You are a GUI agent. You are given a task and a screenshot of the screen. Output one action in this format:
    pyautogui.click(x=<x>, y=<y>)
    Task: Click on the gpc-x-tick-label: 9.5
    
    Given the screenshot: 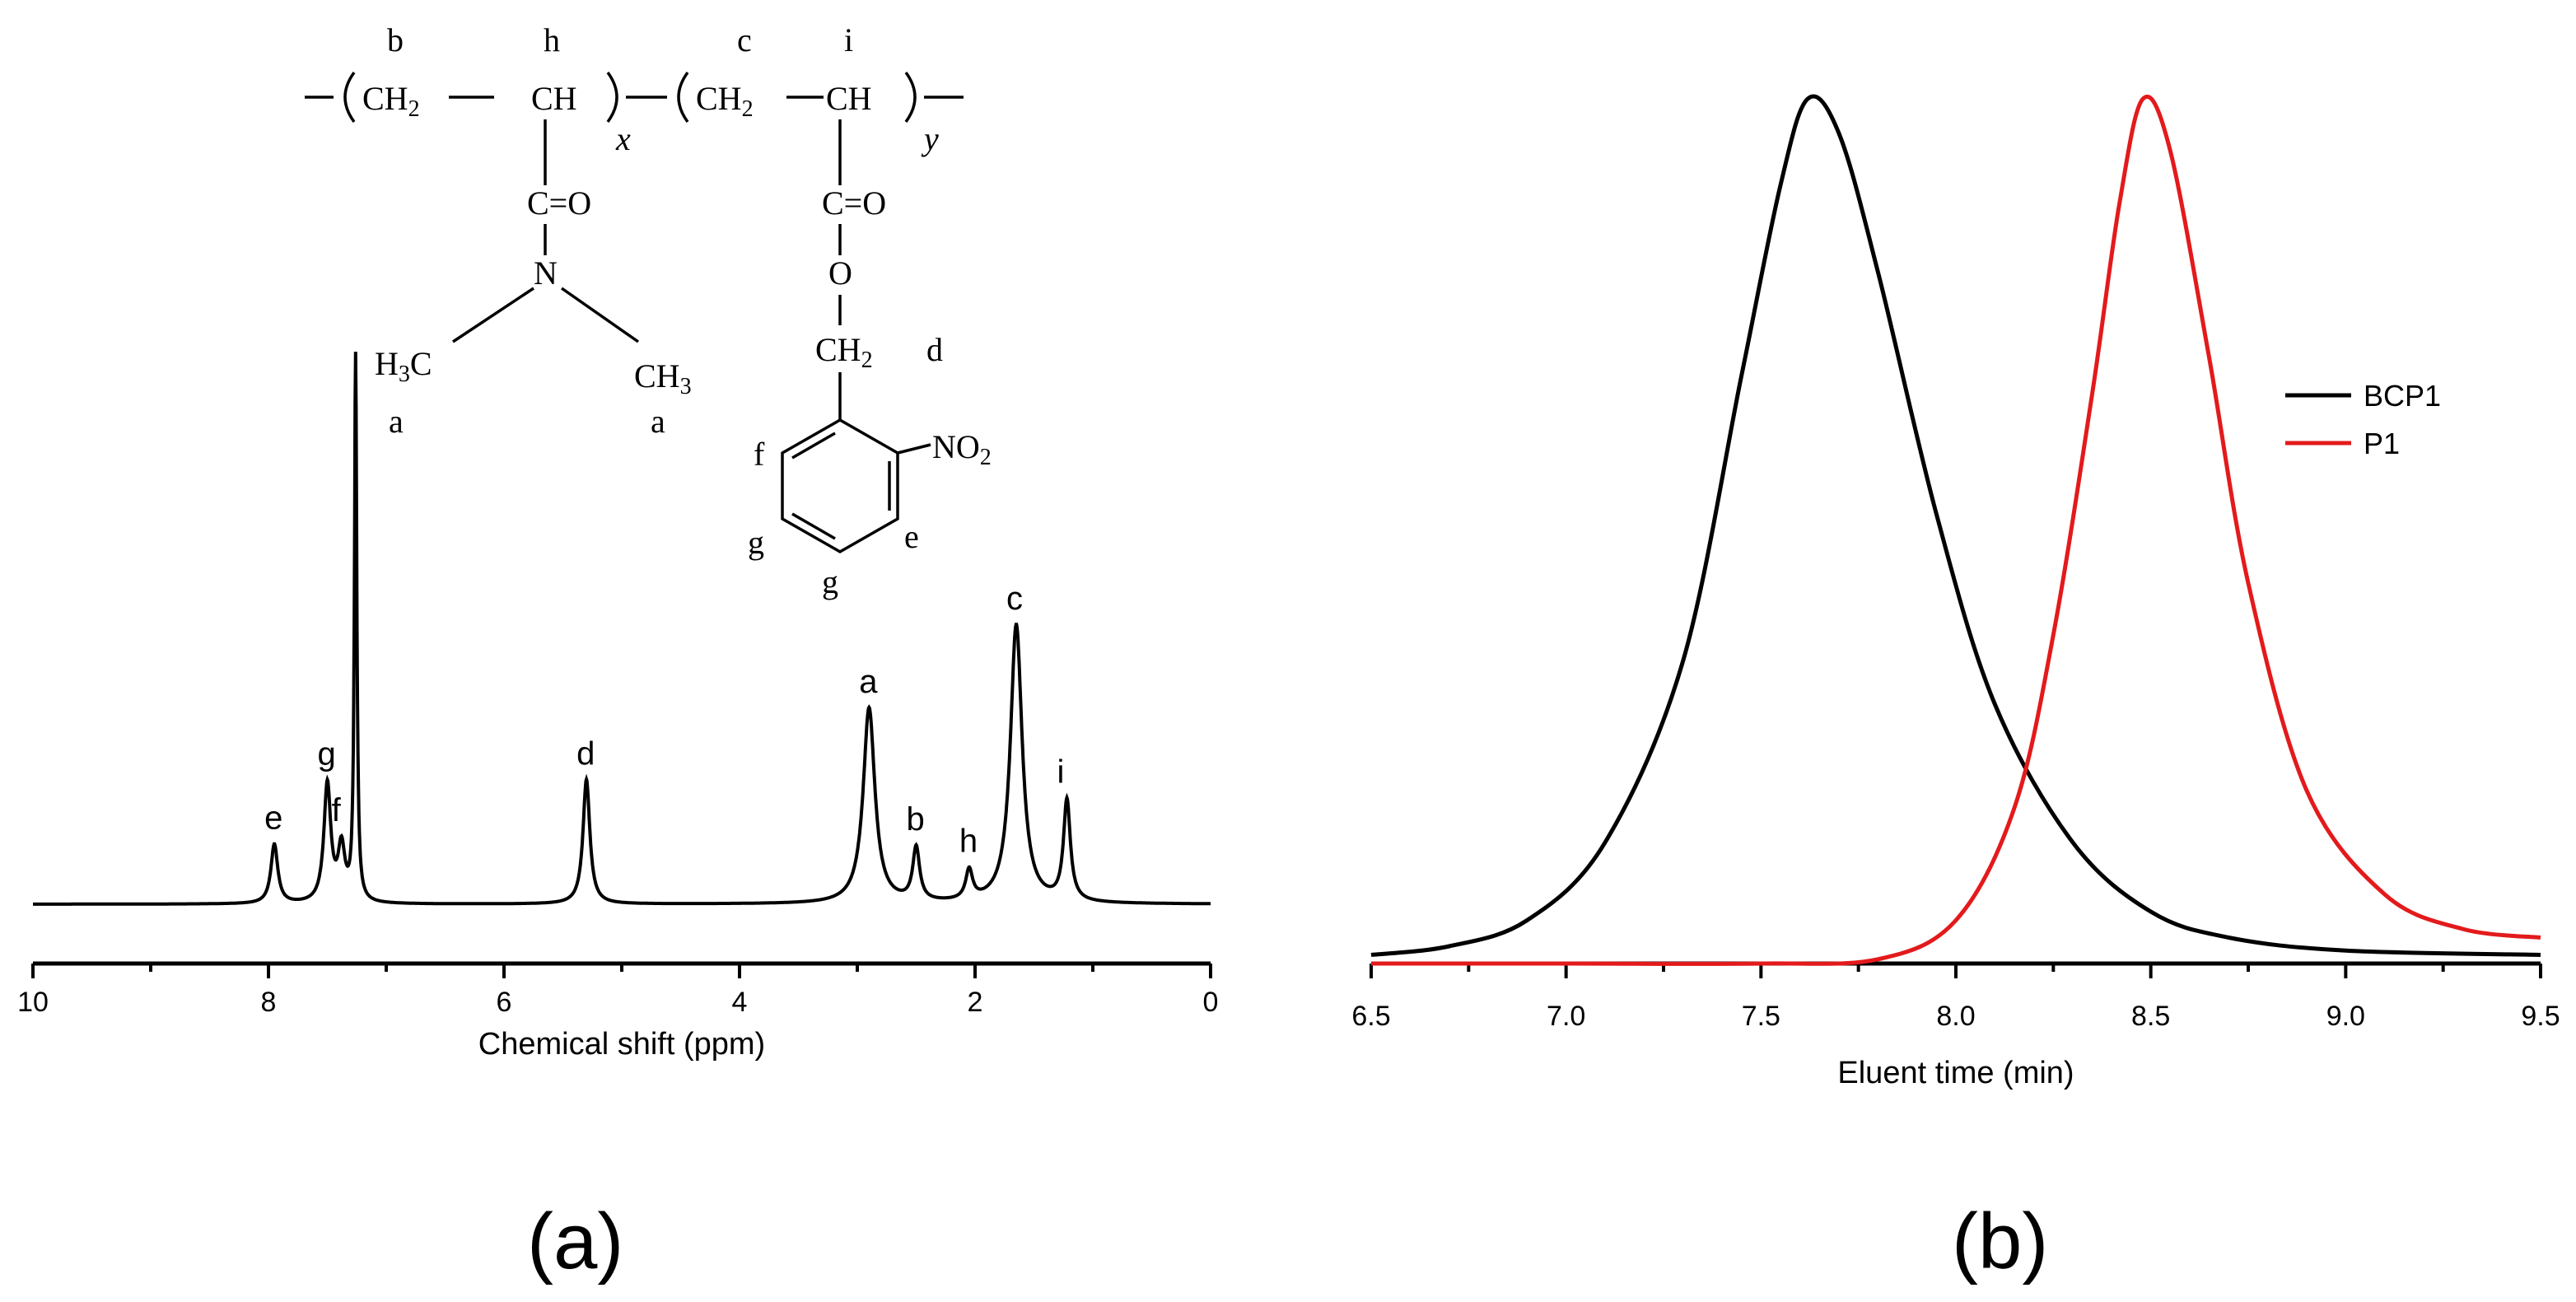 What is the action you would take?
    pyautogui.click(x=2540, y=1016)
    